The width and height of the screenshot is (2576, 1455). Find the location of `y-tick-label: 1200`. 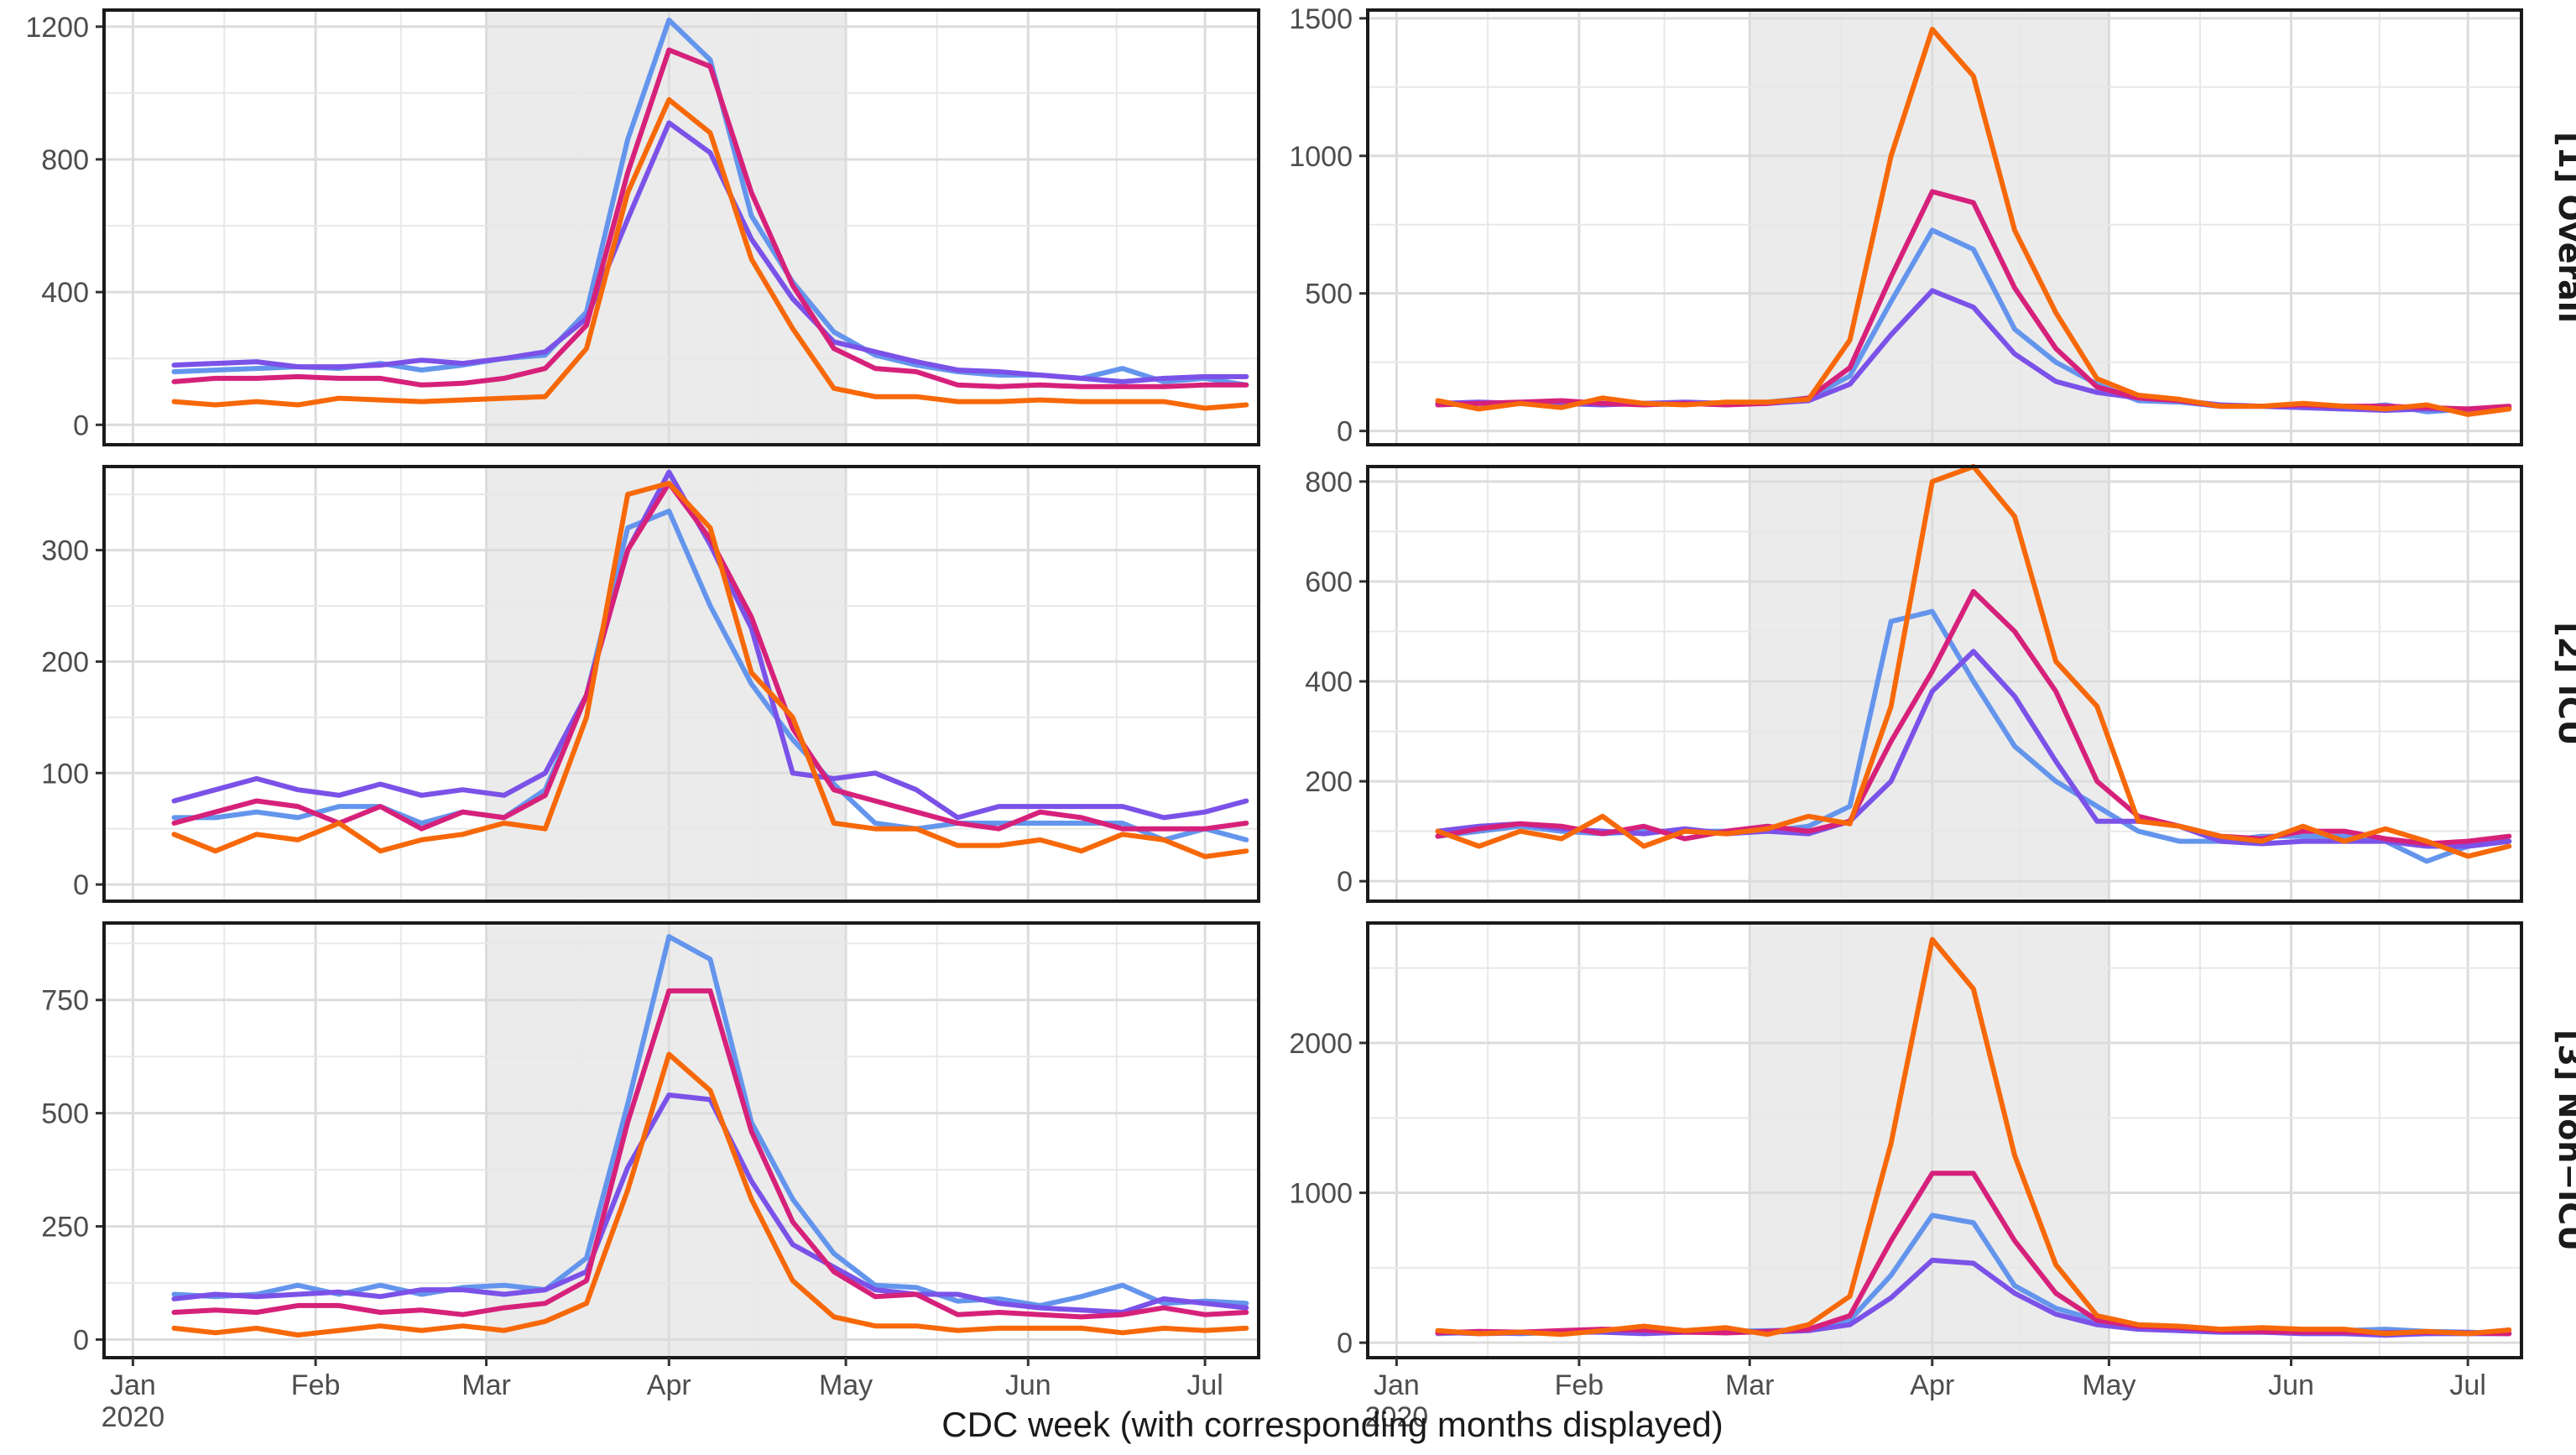

y-tick-label: 1200 is located at coordinates (57, 28).